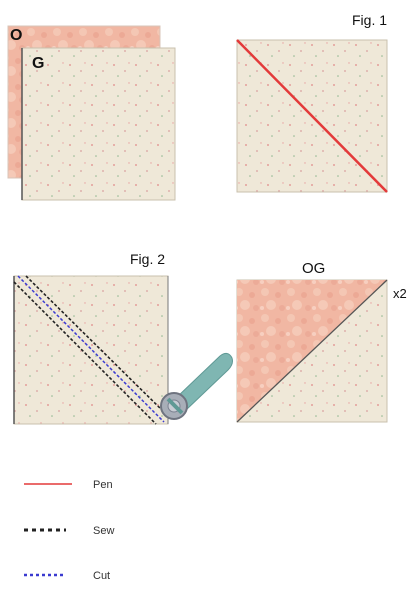  I want to click on half-square-triangle-block, so click(312, 351).